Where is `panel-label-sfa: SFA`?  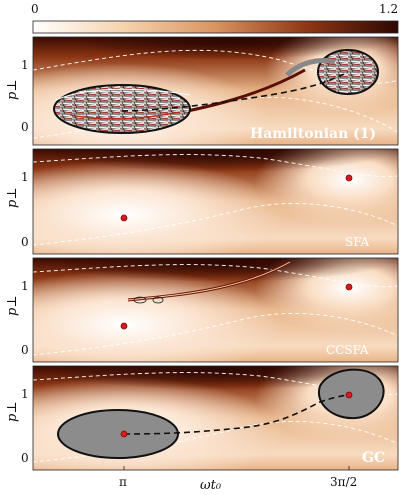
panel-label-sfa: SFA is located at coordinates (357, 242).